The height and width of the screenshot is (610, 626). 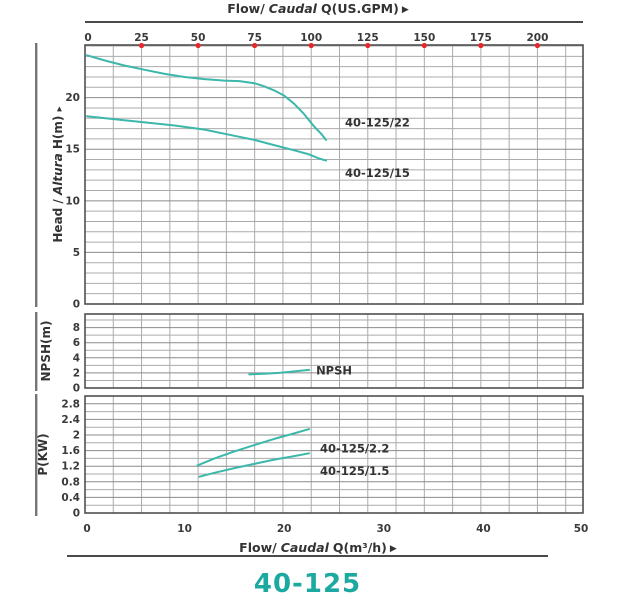 What do you see at coordinates (58, 174) in the screenshot?
I see `head-ylabel: Head / Altura H(m) ▸` at bounding box center [58, 174].